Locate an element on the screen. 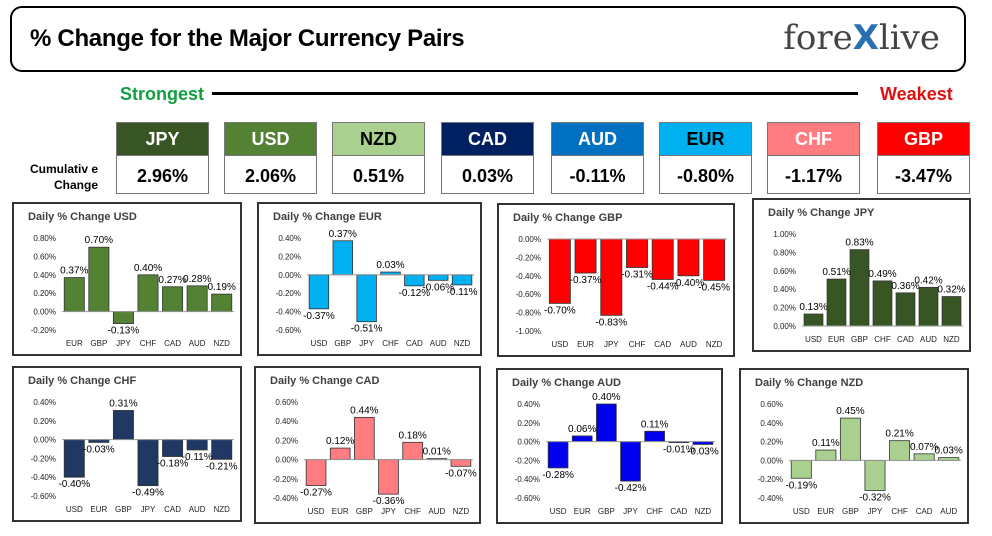 The width and height of the screenshot is (992, 536). x-tick-label: JPY is located at coordinates (123, 343).